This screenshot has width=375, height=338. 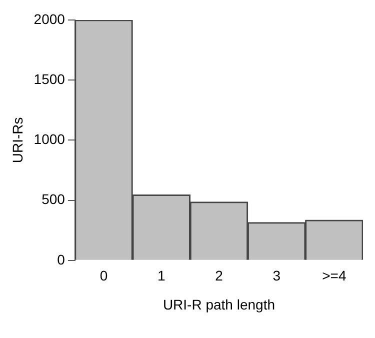 What do you see at coordinates (50, 78) in the screenshot?
I see `y-tick-label: 1500` at bounding box center [50, 78].